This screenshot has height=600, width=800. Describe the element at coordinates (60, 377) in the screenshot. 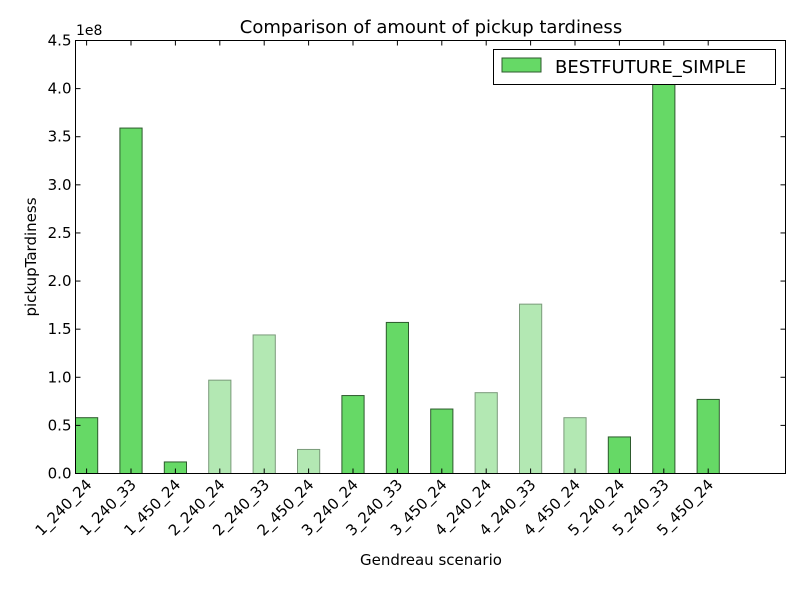

I see `y-tick-label: 1.0` at that location.